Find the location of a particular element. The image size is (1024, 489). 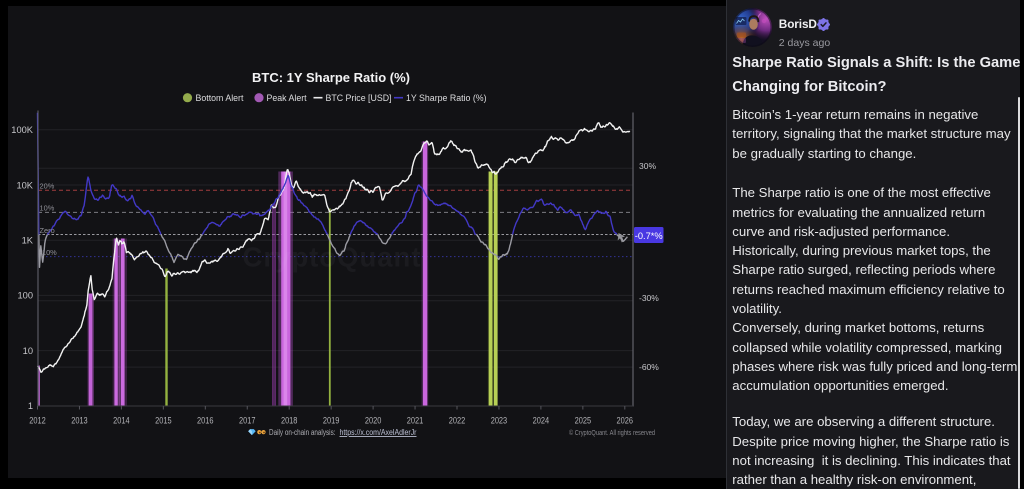

svg-text: https://x.com/AxelAdlerJr is located at coordinates (378, 432).